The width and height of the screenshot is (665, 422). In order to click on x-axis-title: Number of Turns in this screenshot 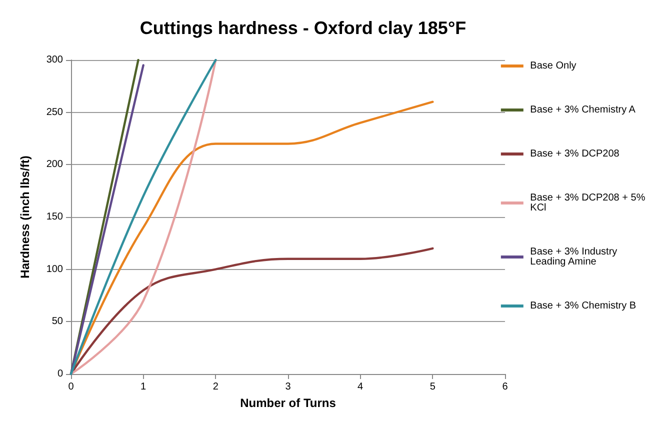, I will do `click(288, 403)`.